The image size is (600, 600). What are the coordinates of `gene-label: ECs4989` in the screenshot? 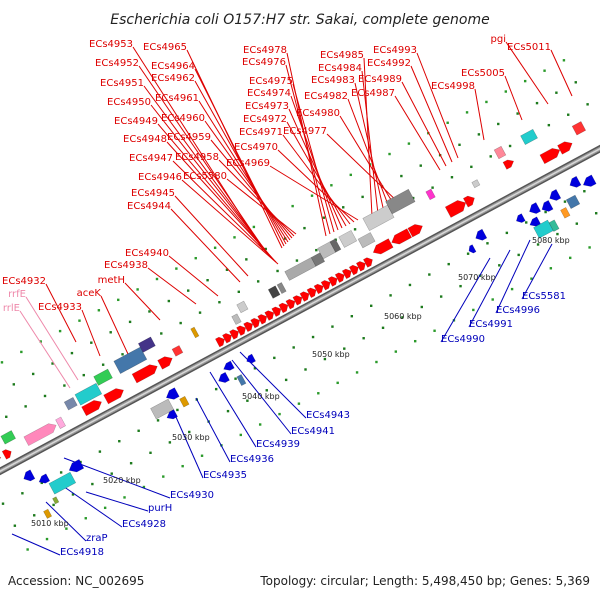 It's located at (380, 79).